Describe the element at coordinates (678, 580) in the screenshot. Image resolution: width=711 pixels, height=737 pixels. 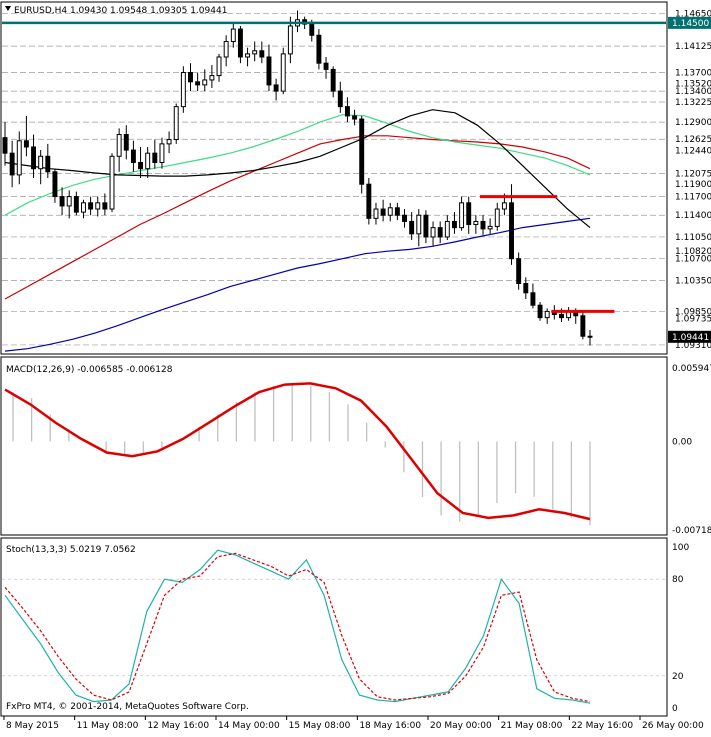
I see `stoch-axis-label: 80` at that location.